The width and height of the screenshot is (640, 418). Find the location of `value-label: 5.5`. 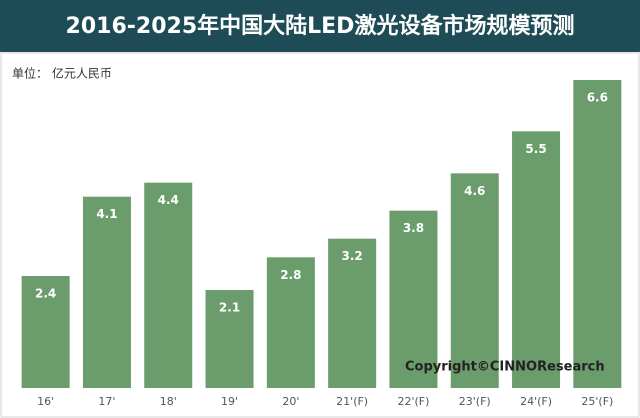

value-label: 5.5 is located at coordinates (535, 149).